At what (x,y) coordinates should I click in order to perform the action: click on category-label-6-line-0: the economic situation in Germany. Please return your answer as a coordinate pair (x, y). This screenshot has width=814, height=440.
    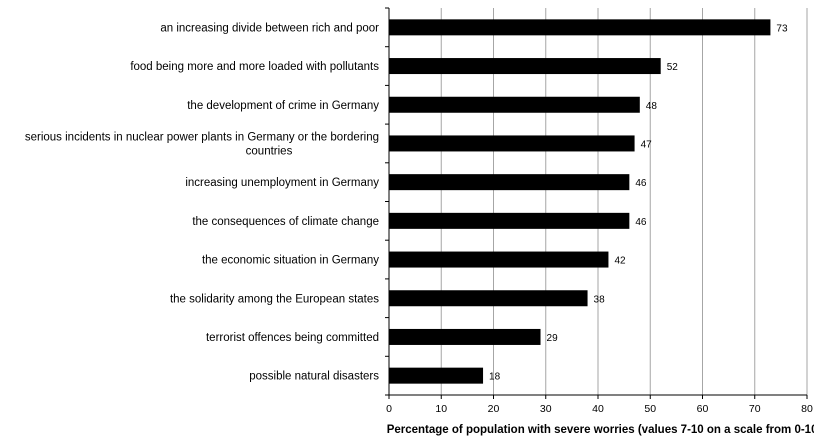
    Looking at the image, I should click on (290, 261).